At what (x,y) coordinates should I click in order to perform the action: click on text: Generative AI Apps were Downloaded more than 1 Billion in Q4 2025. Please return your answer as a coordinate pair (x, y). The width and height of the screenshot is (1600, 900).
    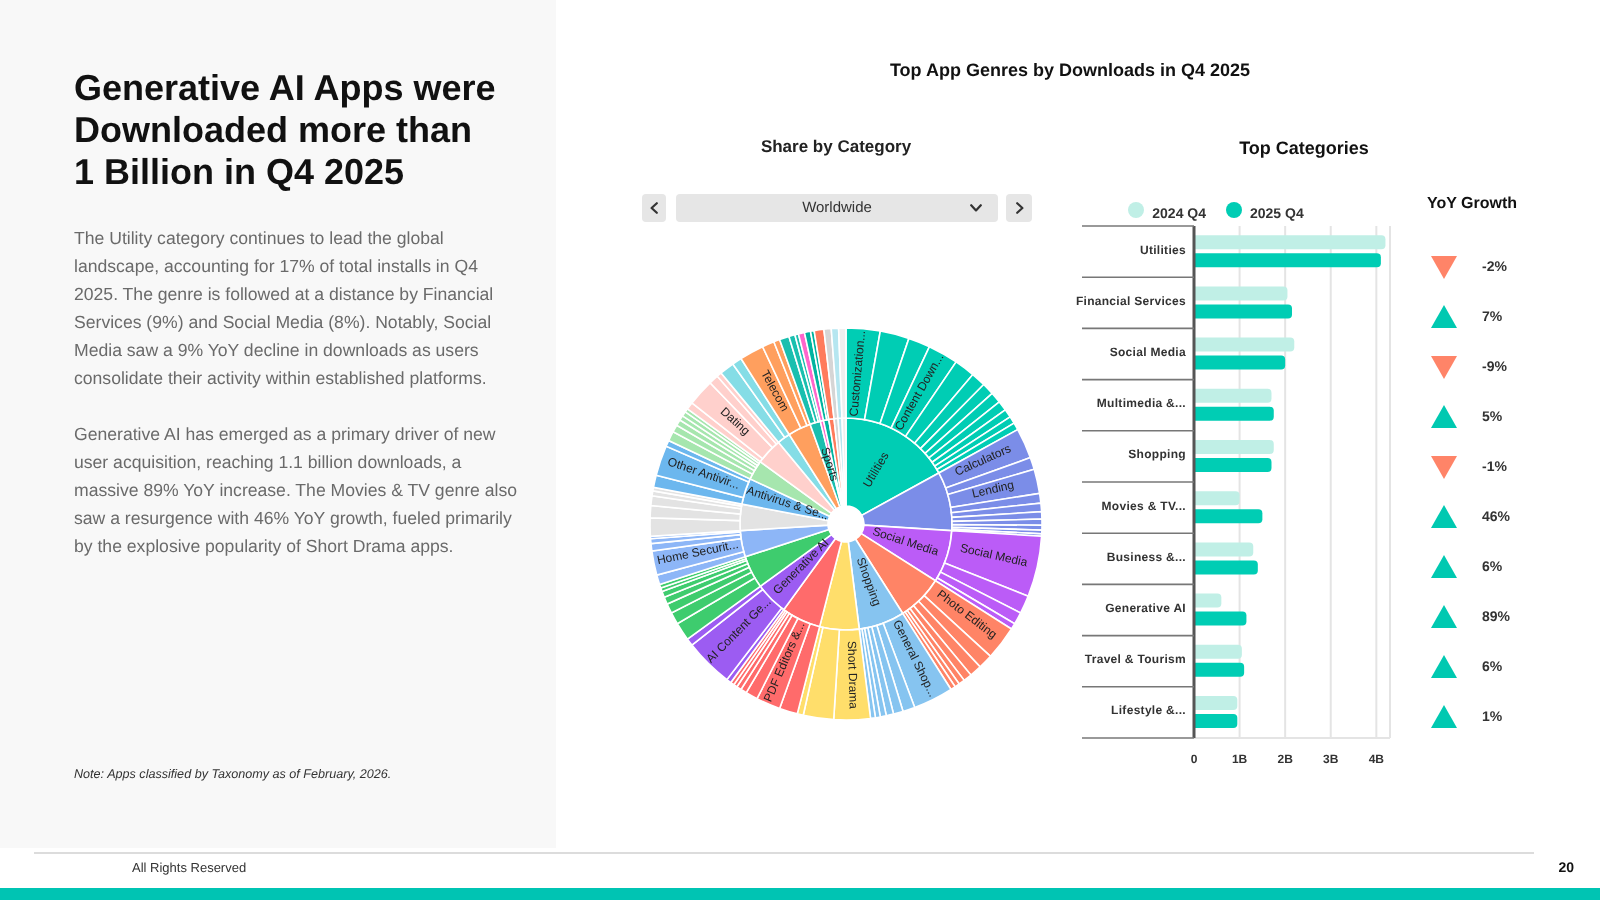
    Looking at the image, I should click on (285, 130).